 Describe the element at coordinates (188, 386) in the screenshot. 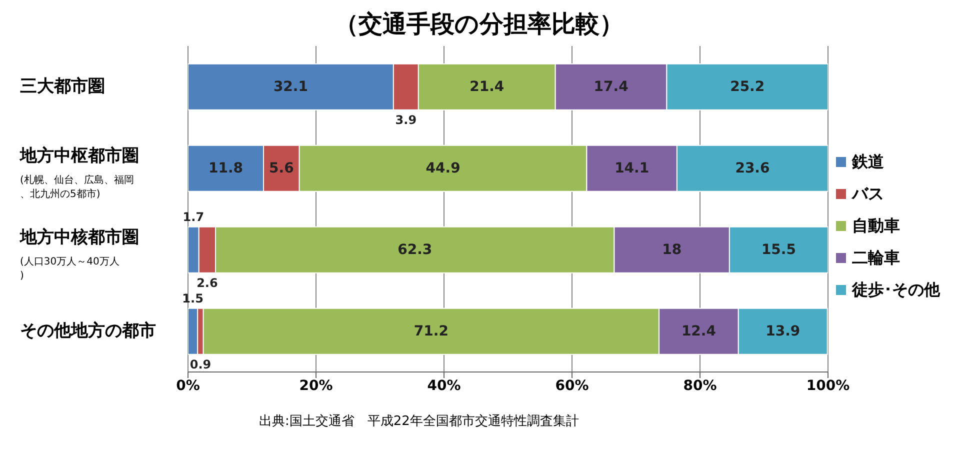

I see `x-tick-label: 0%` at that location.